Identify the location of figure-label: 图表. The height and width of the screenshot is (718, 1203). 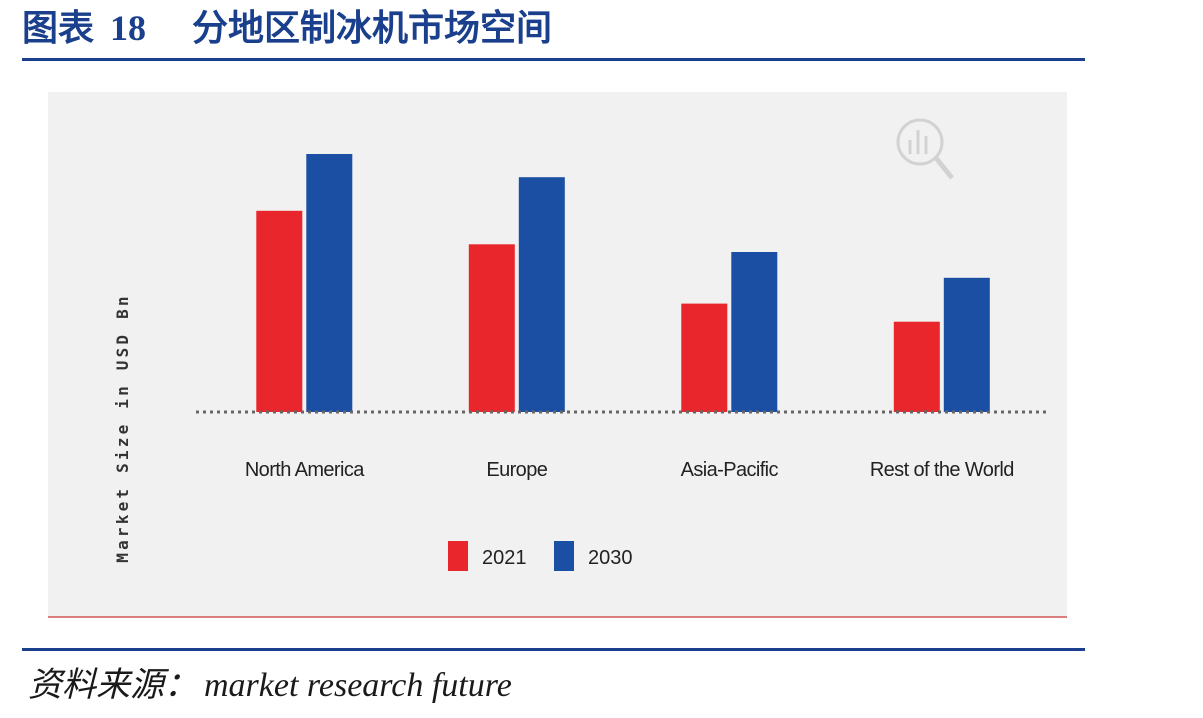
(58, 28).